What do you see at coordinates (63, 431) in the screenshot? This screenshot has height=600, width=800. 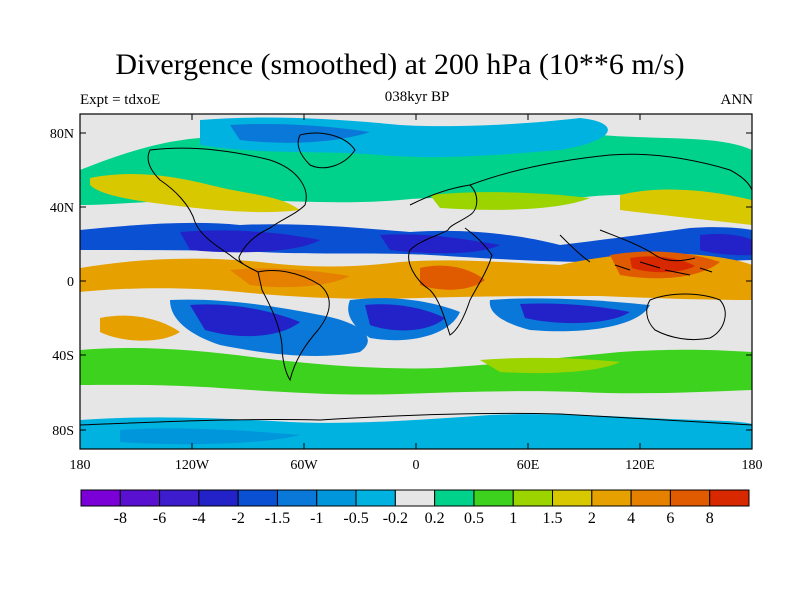 I see `lat-label: 80S` at bounding box center [63, 431].